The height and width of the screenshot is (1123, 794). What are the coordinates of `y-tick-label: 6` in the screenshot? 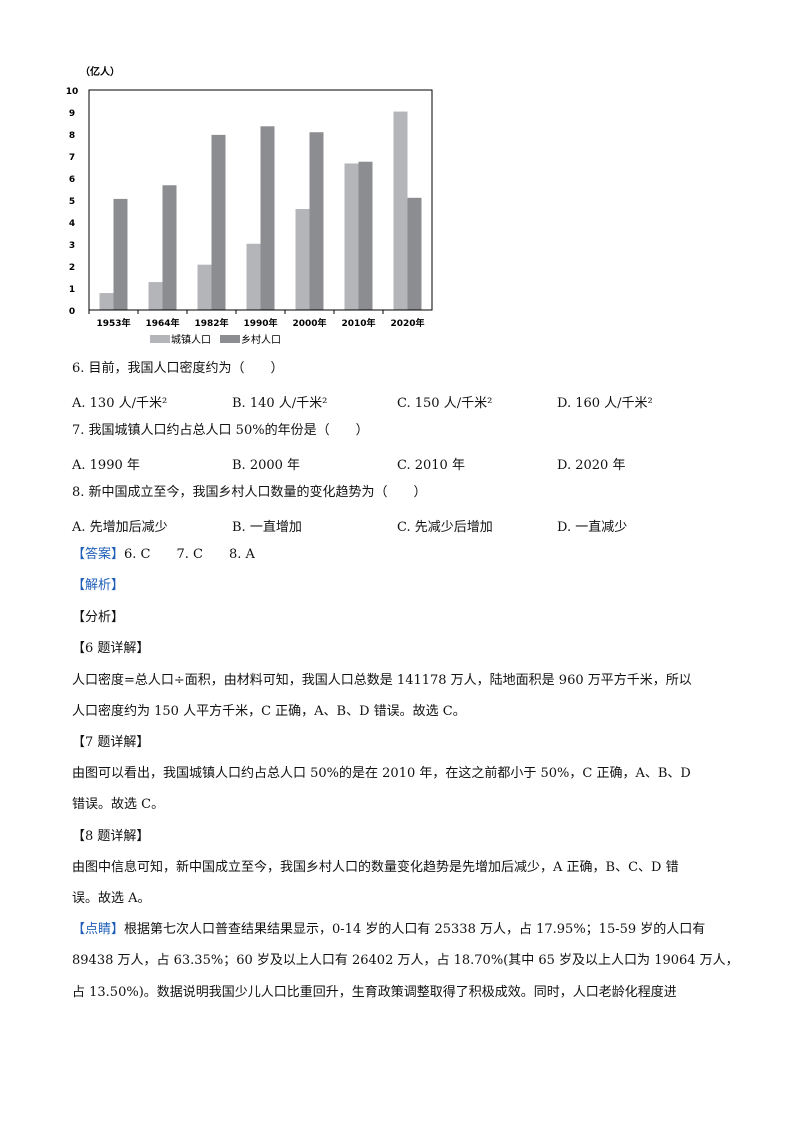 It's located at (72, 180).